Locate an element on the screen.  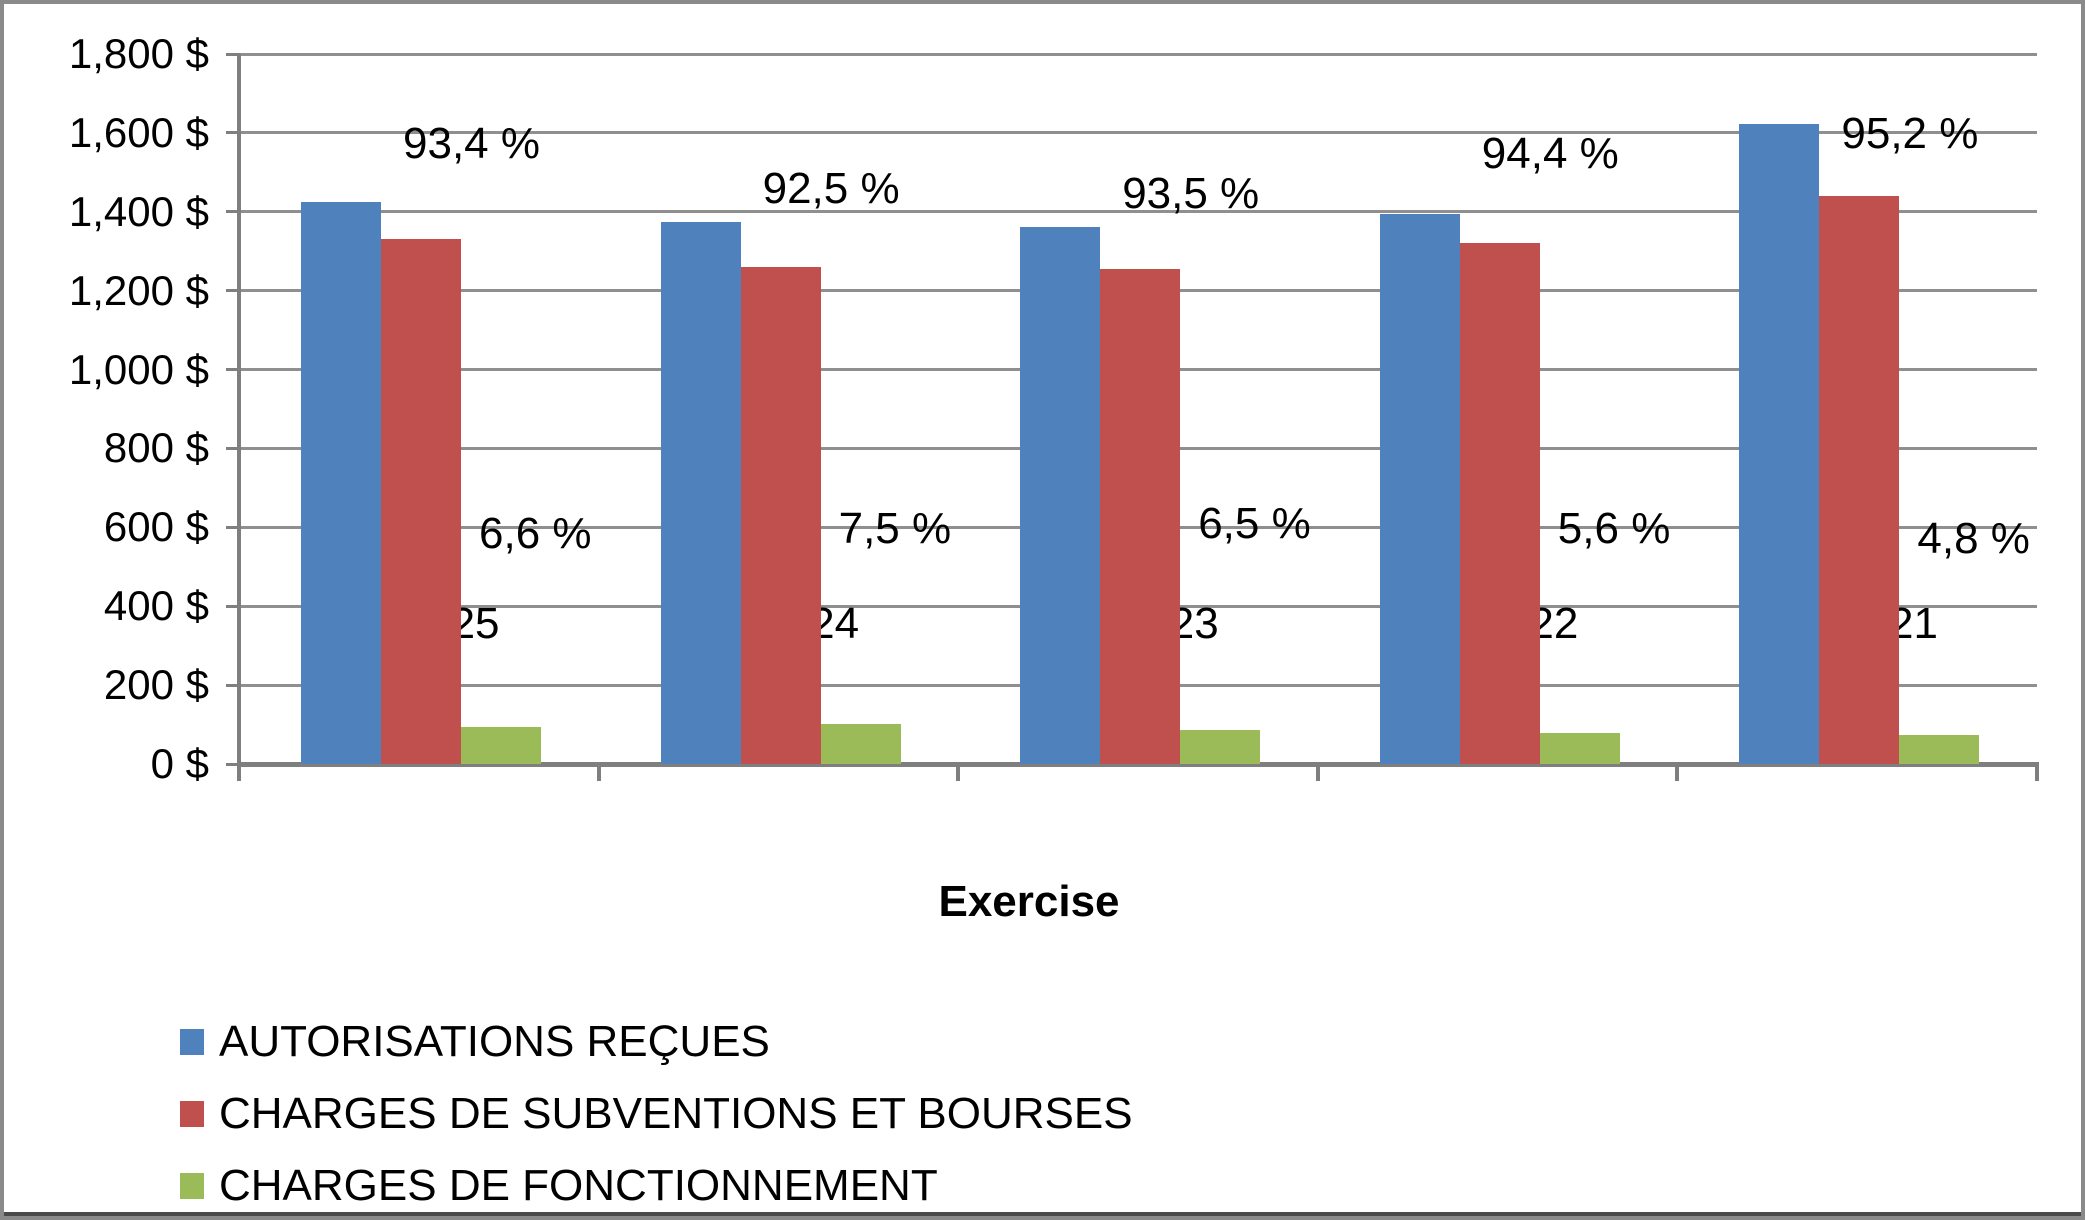
y-axis-label-1200: 1,200 $ is located at coordinates (138, 290).